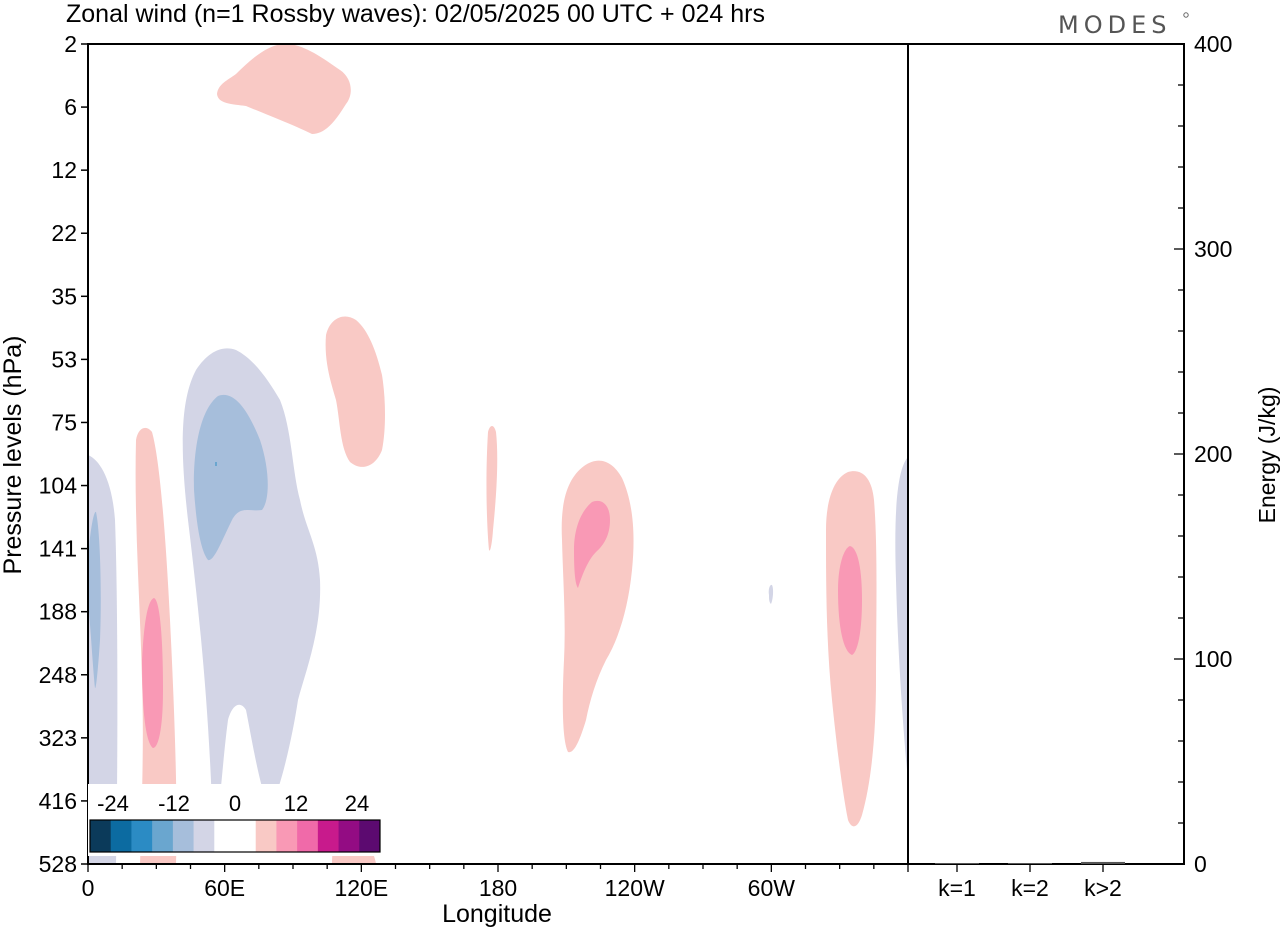 The image size is (1280, 930). What do you see at coordinates (1213, 454) in the screenshot?
I see `energy-tick-label: 200` at bounding box center [1213, 454].